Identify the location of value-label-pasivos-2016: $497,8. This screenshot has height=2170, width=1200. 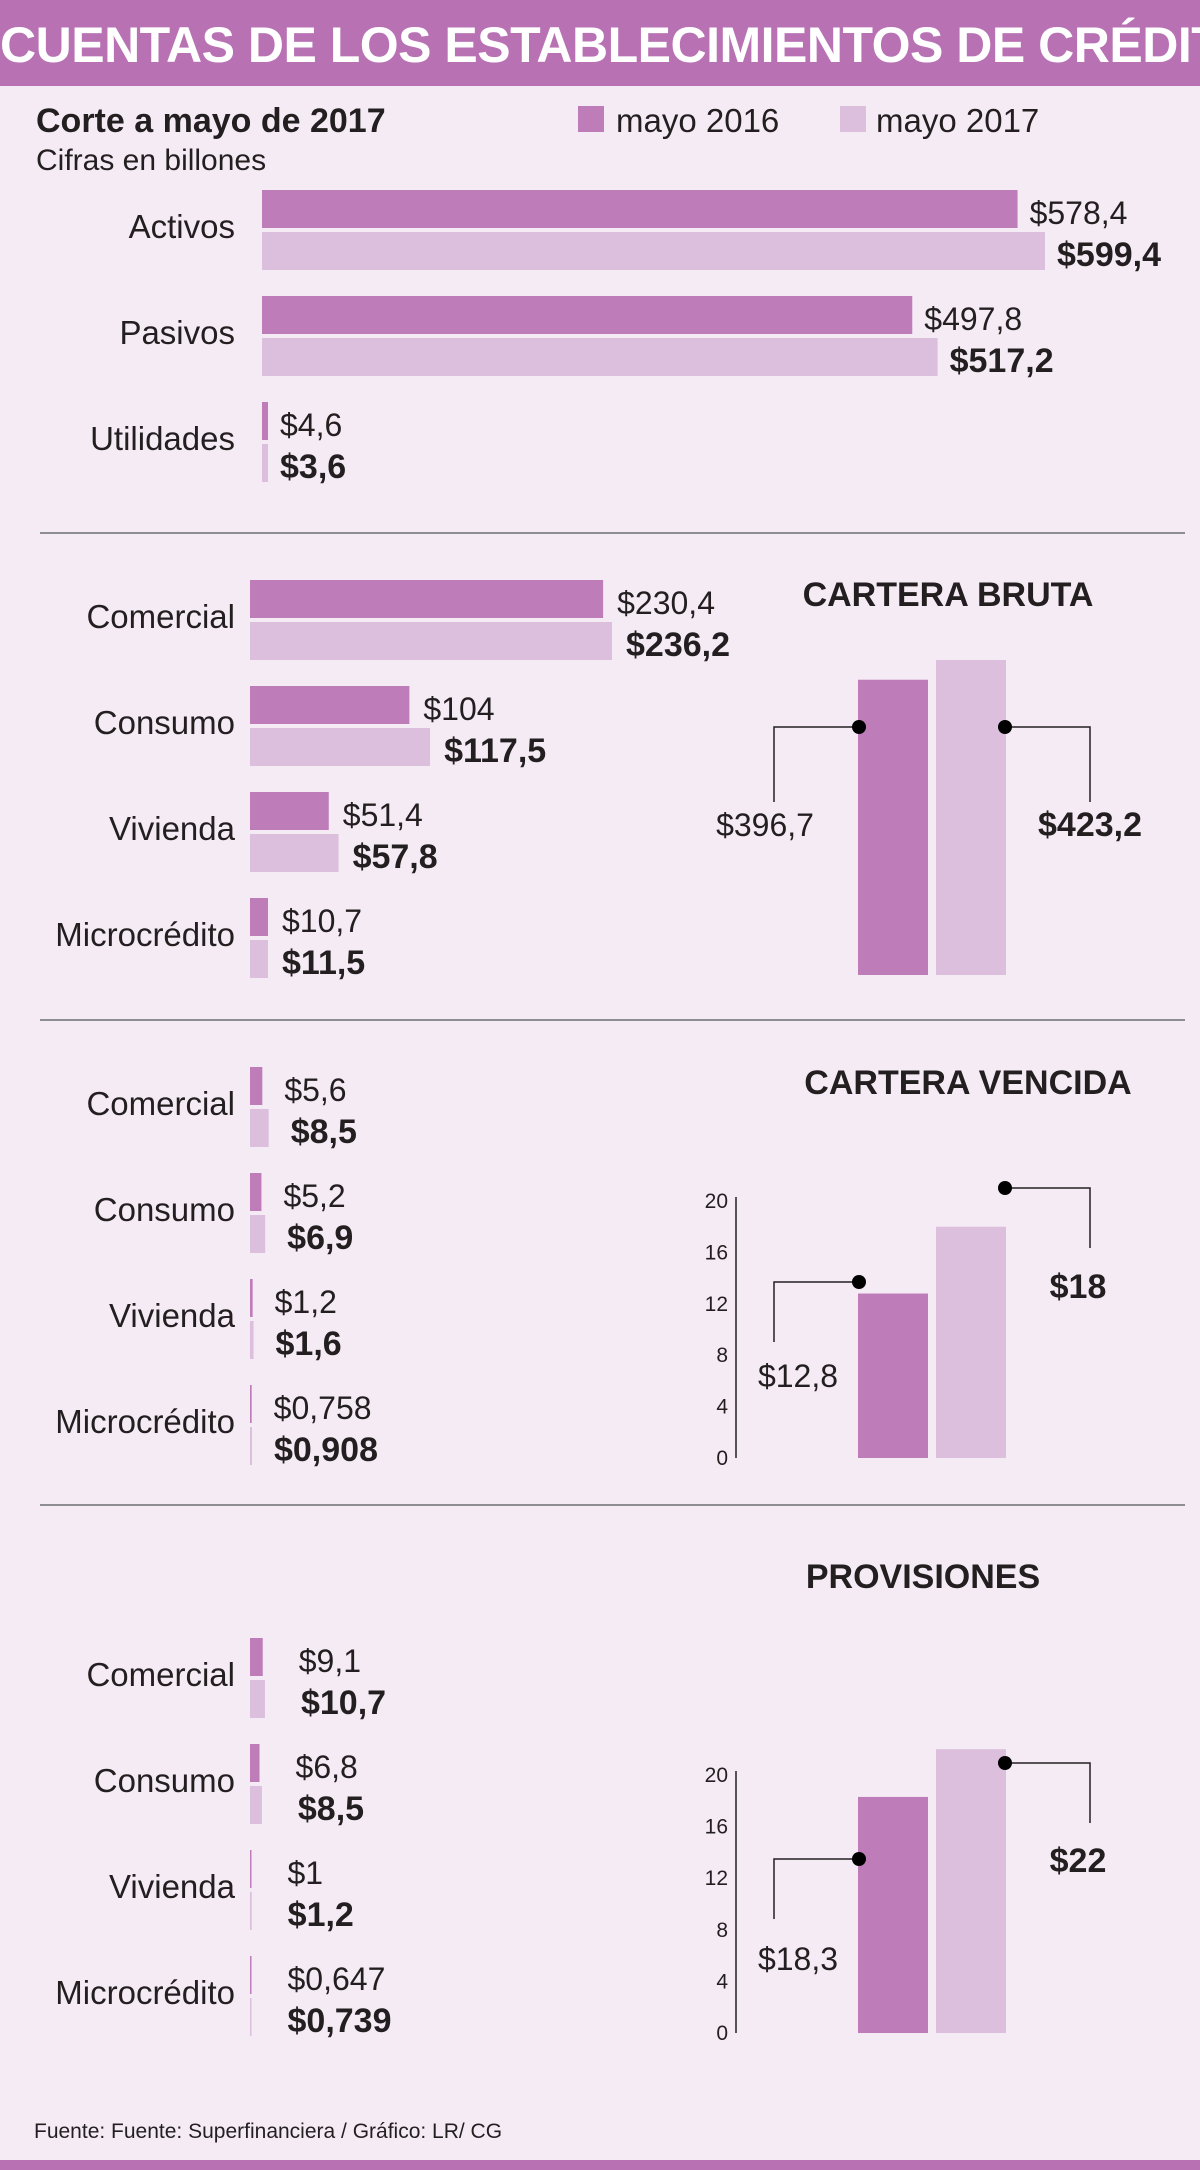
(973, 319).